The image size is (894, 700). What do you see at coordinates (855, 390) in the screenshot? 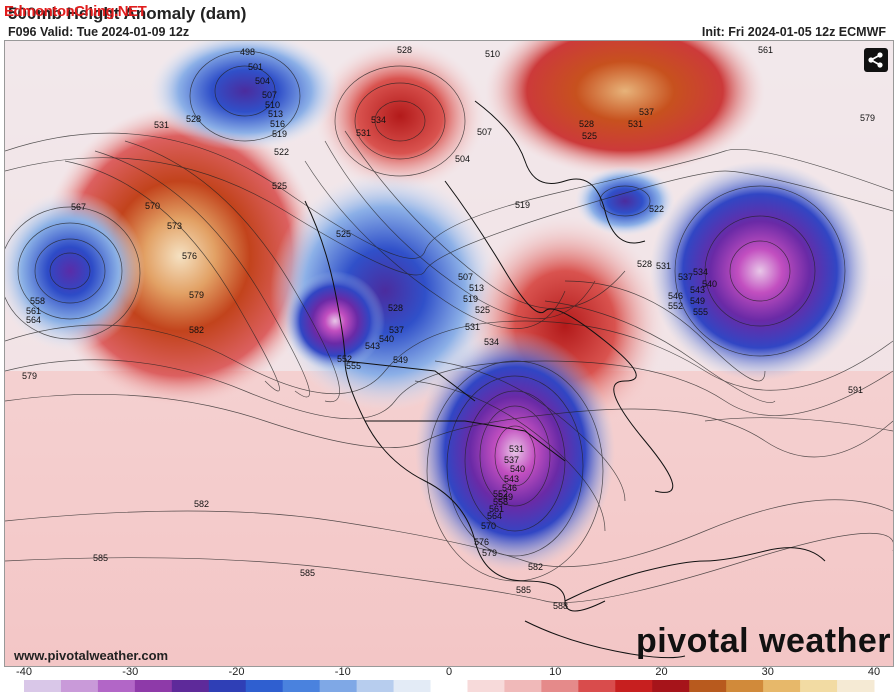
I see `contour-label: 591` at bounding box center [855, 390].